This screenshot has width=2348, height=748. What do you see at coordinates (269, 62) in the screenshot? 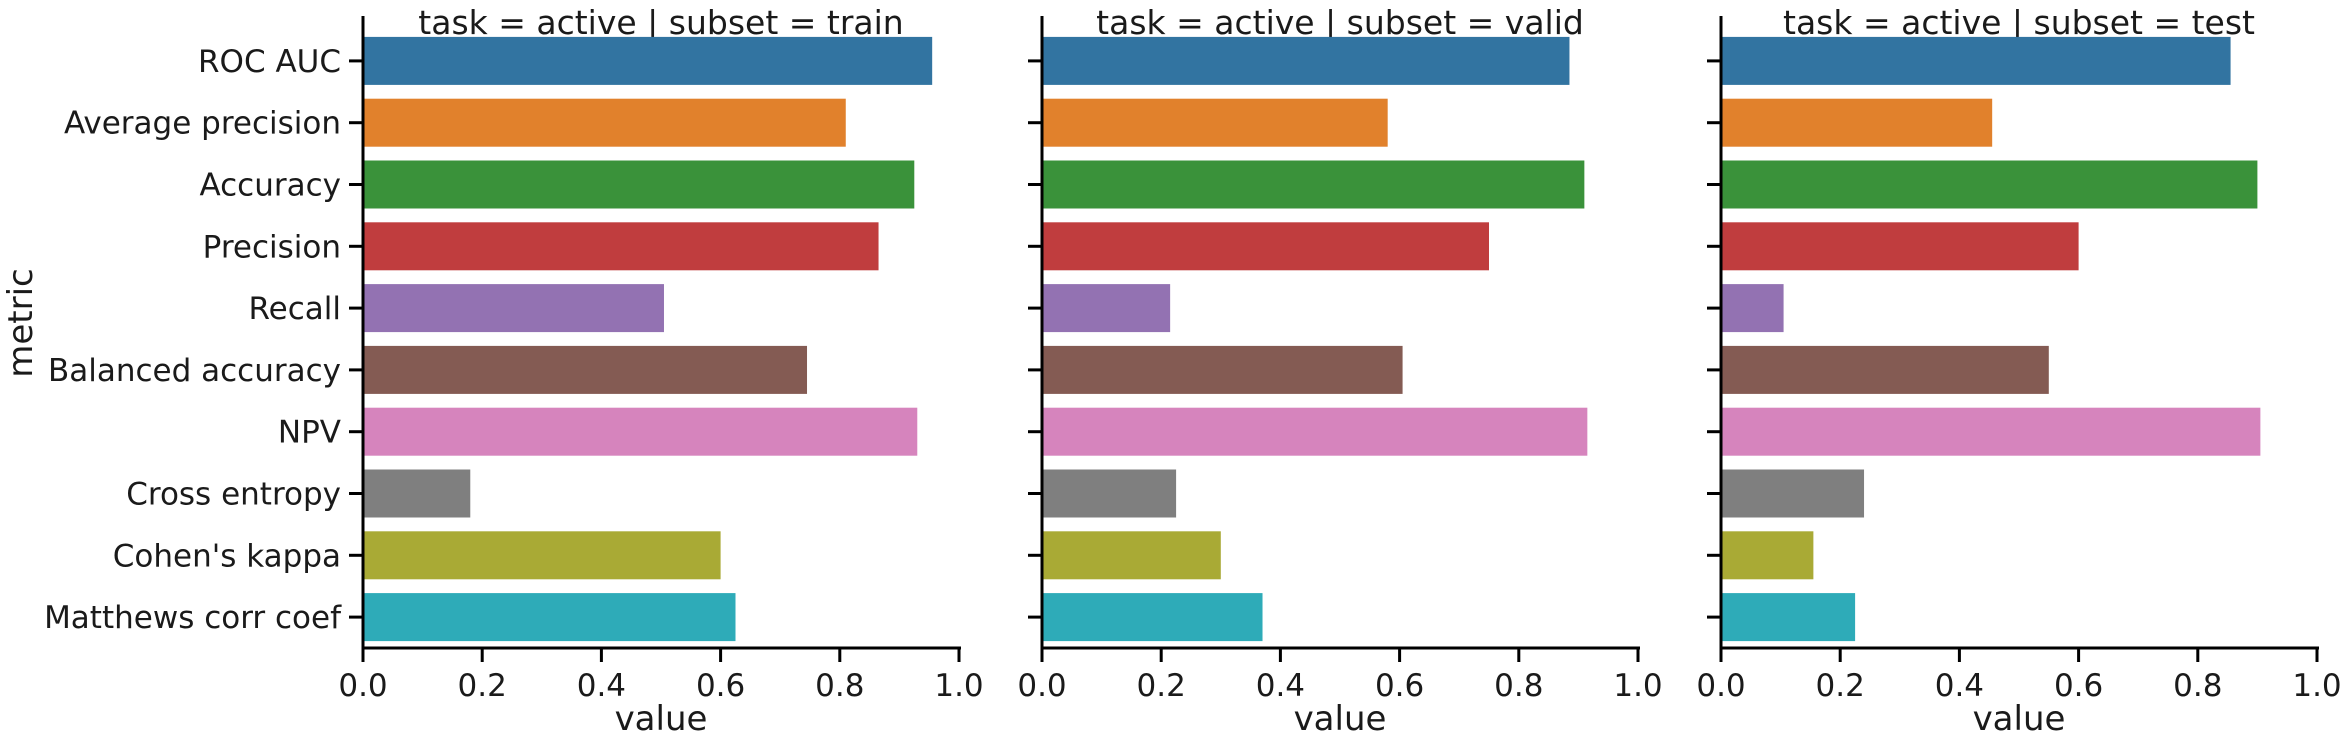
I see `y-tick-label: ROC AUC` at bounding box center [269, 62].